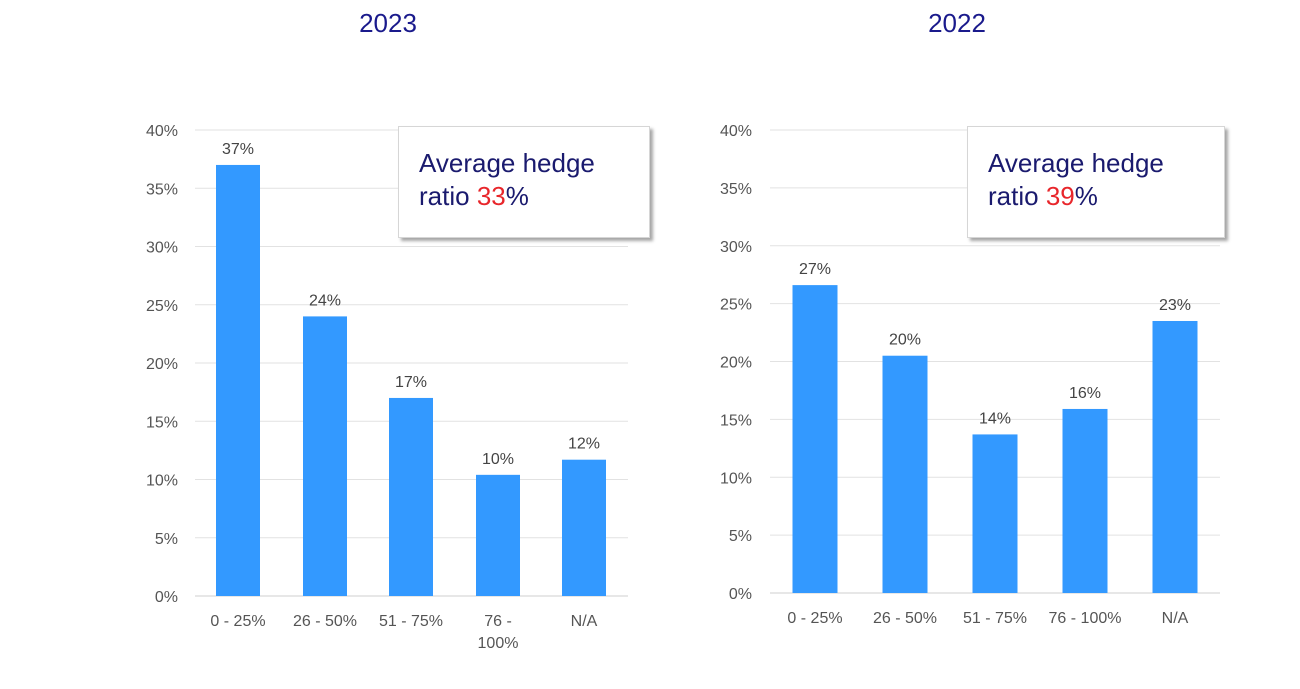 Image resolution: width=1300 pixels, height=689 pixels. I want to click on average-hedge-ratio-callout-2022: Average hedge ratio 39%, so click(1096, 182).